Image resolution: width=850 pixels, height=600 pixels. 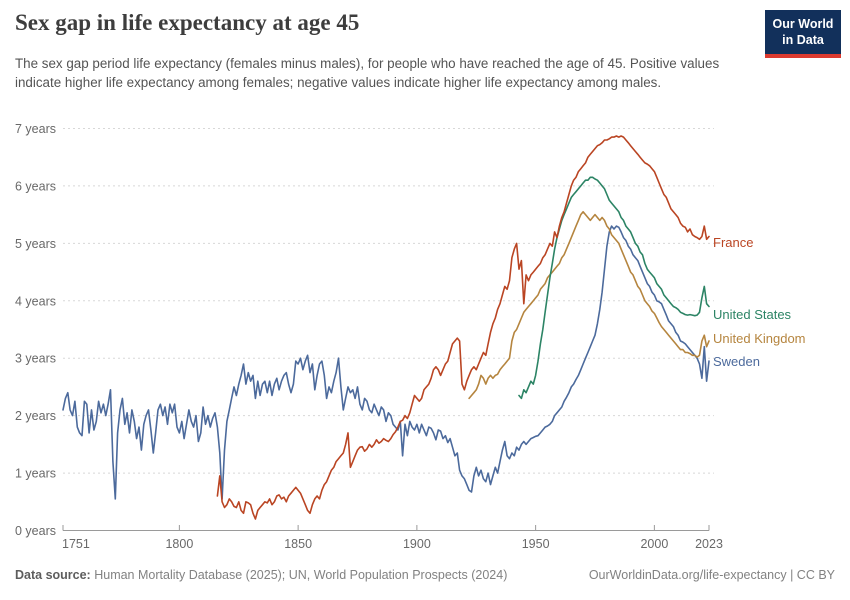 What do you see at coordinates (35, 359) in the screenshot?
I see `y-tick-label: 3 years` at bounding box center [35, 359].